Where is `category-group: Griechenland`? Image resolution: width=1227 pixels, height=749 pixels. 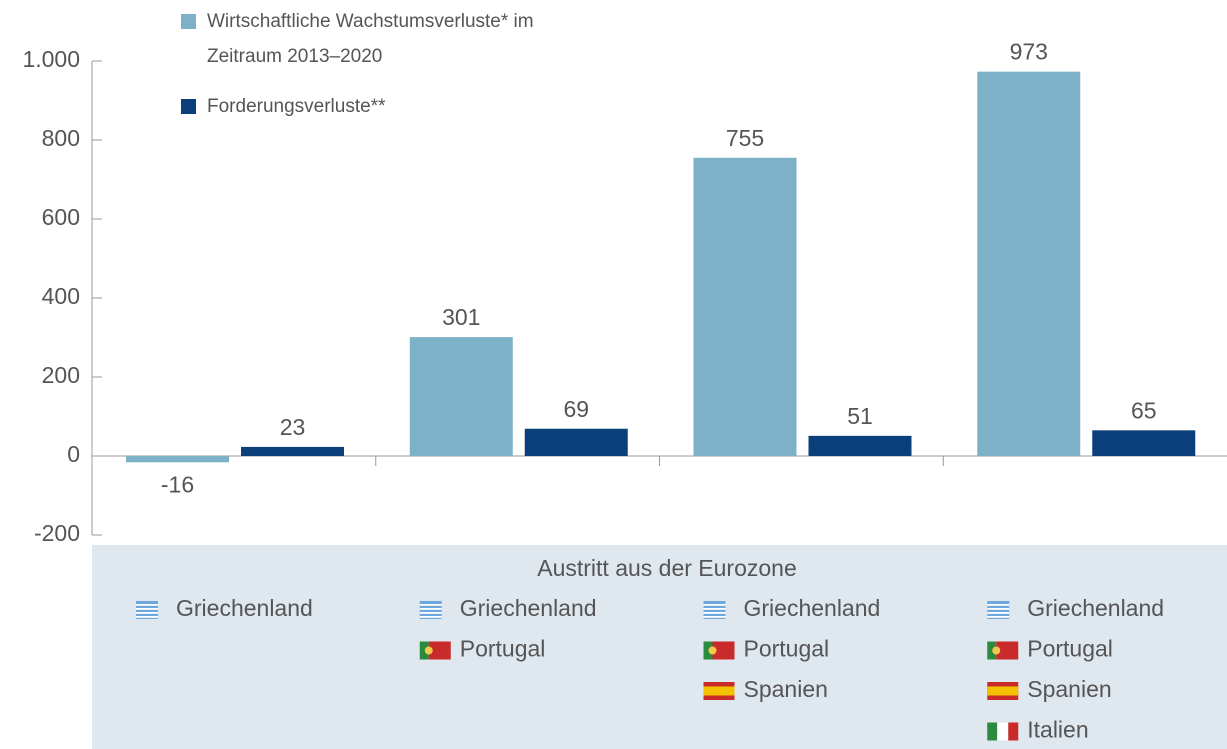 category-group: Griechenland is located at coordinates (224, 608).